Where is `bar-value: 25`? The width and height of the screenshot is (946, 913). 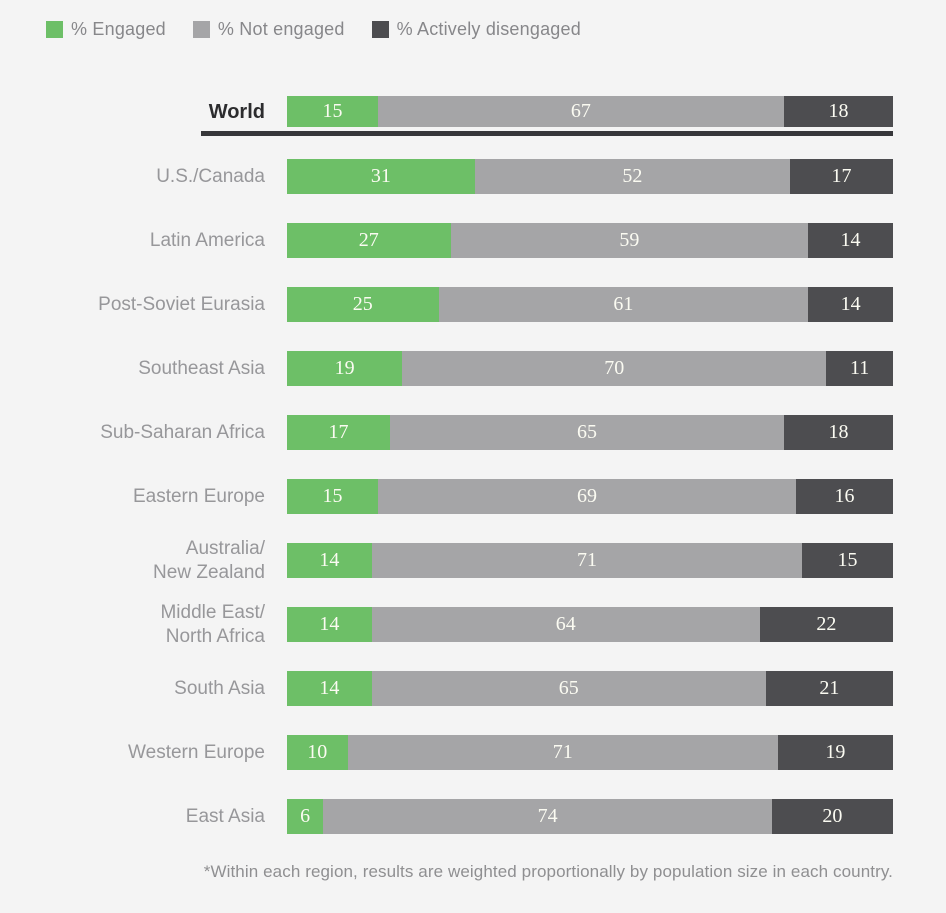
bar-value: 25 is located at coordinates (362, 304).